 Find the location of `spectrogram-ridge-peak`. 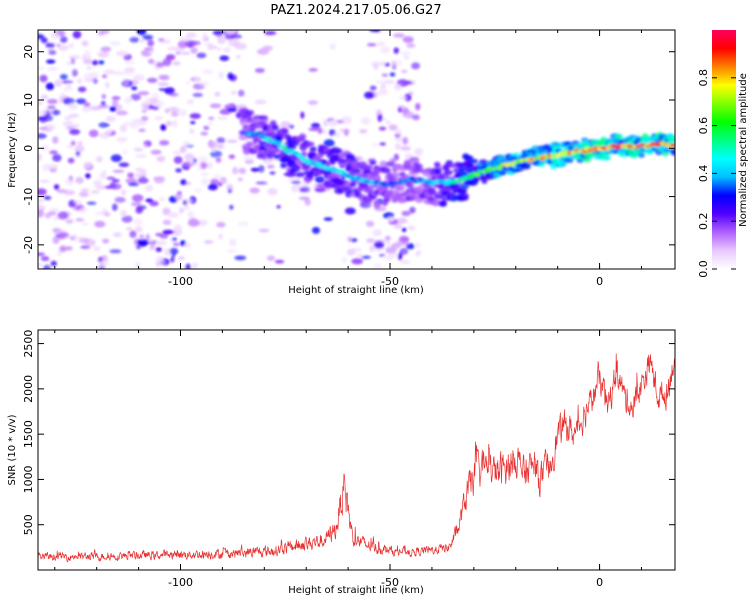

spectrogram-ridge-peak is located at coordinates (672, 145).